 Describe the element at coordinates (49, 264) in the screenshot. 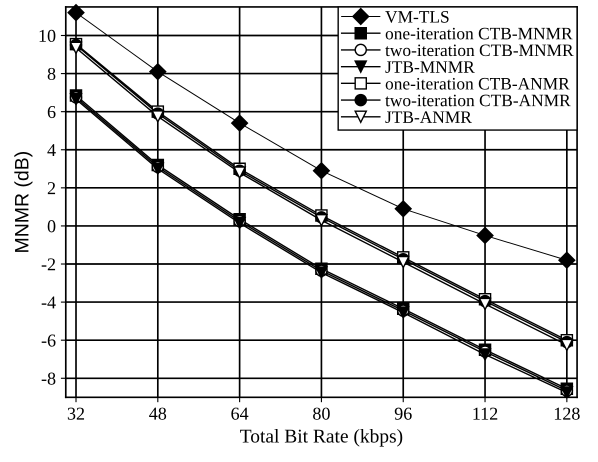

I see `y-tick-label: -2` at that location.